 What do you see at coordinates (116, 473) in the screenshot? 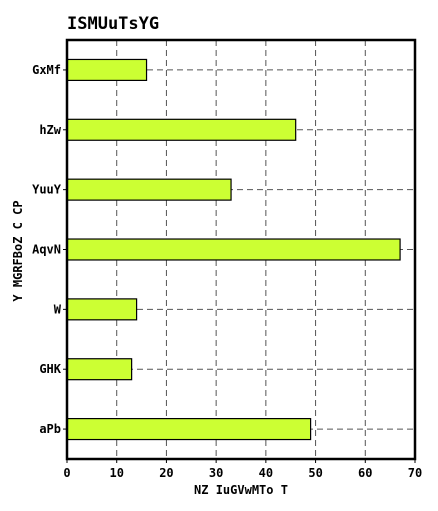
I see `x-tick-label: 10` at bounding box center [116, 473].